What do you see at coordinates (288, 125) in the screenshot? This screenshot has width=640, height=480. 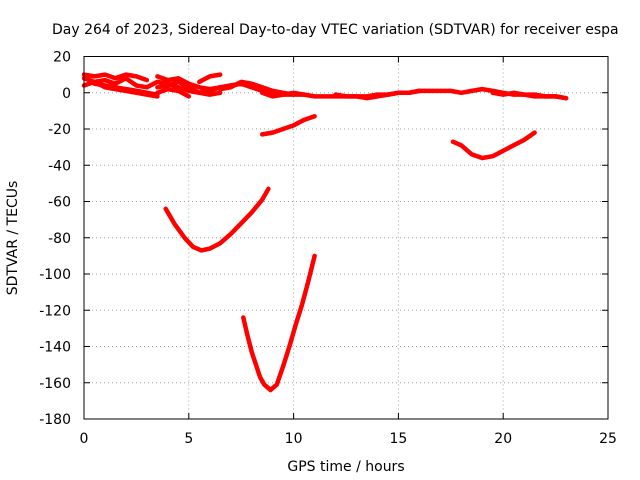 I see `series-line-sat-o` at bounding box center [288, 125].